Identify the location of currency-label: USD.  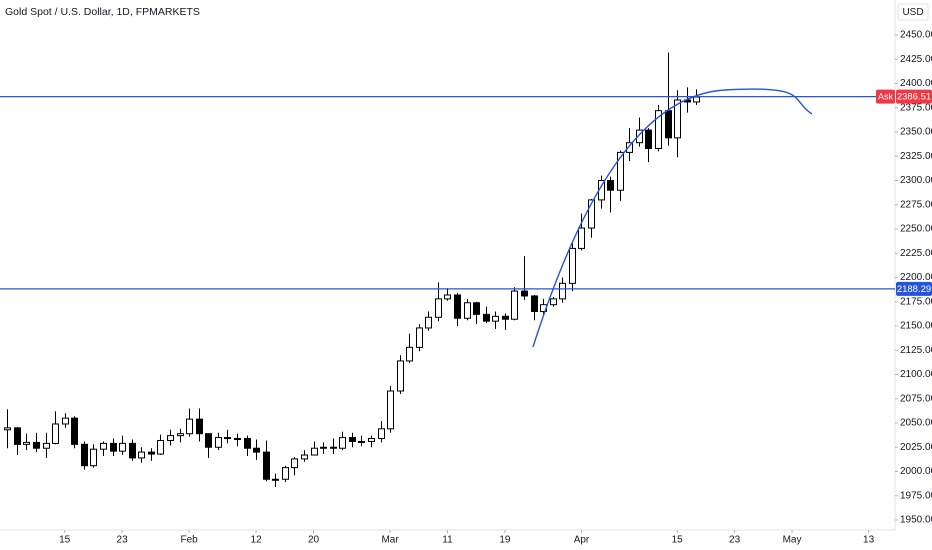
(912, 12).